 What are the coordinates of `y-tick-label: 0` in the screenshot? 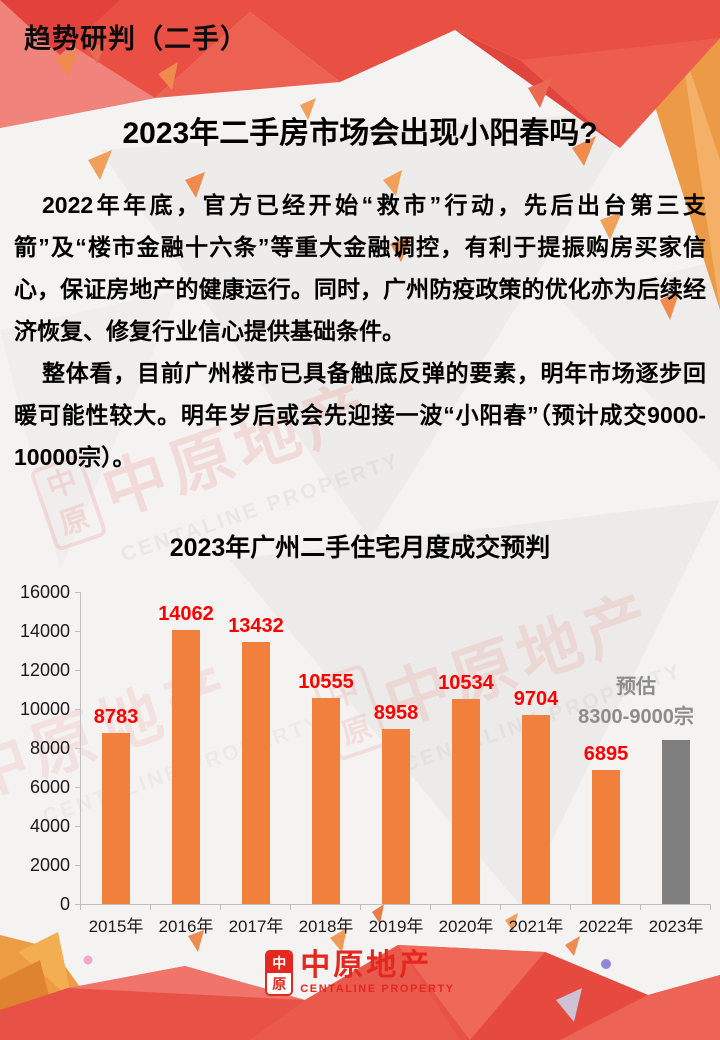 It's located at (64, 904).